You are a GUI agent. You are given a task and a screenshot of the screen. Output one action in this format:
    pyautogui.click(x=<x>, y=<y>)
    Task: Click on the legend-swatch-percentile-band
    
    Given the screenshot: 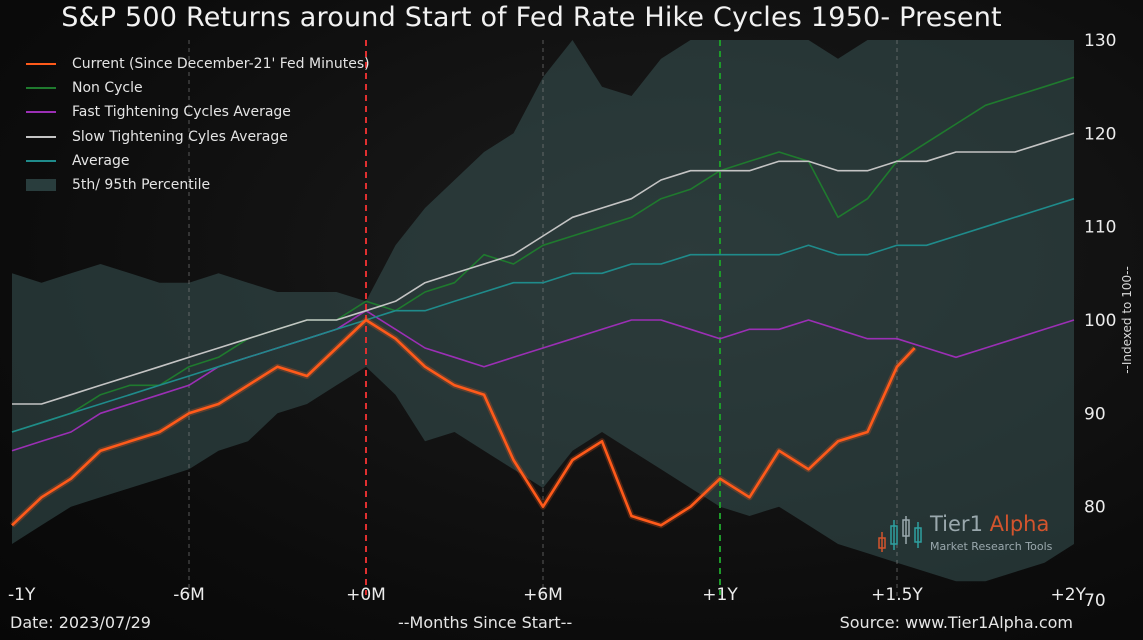 What is the action you would take?
    pyautogui.click(x=41, y=185)
    